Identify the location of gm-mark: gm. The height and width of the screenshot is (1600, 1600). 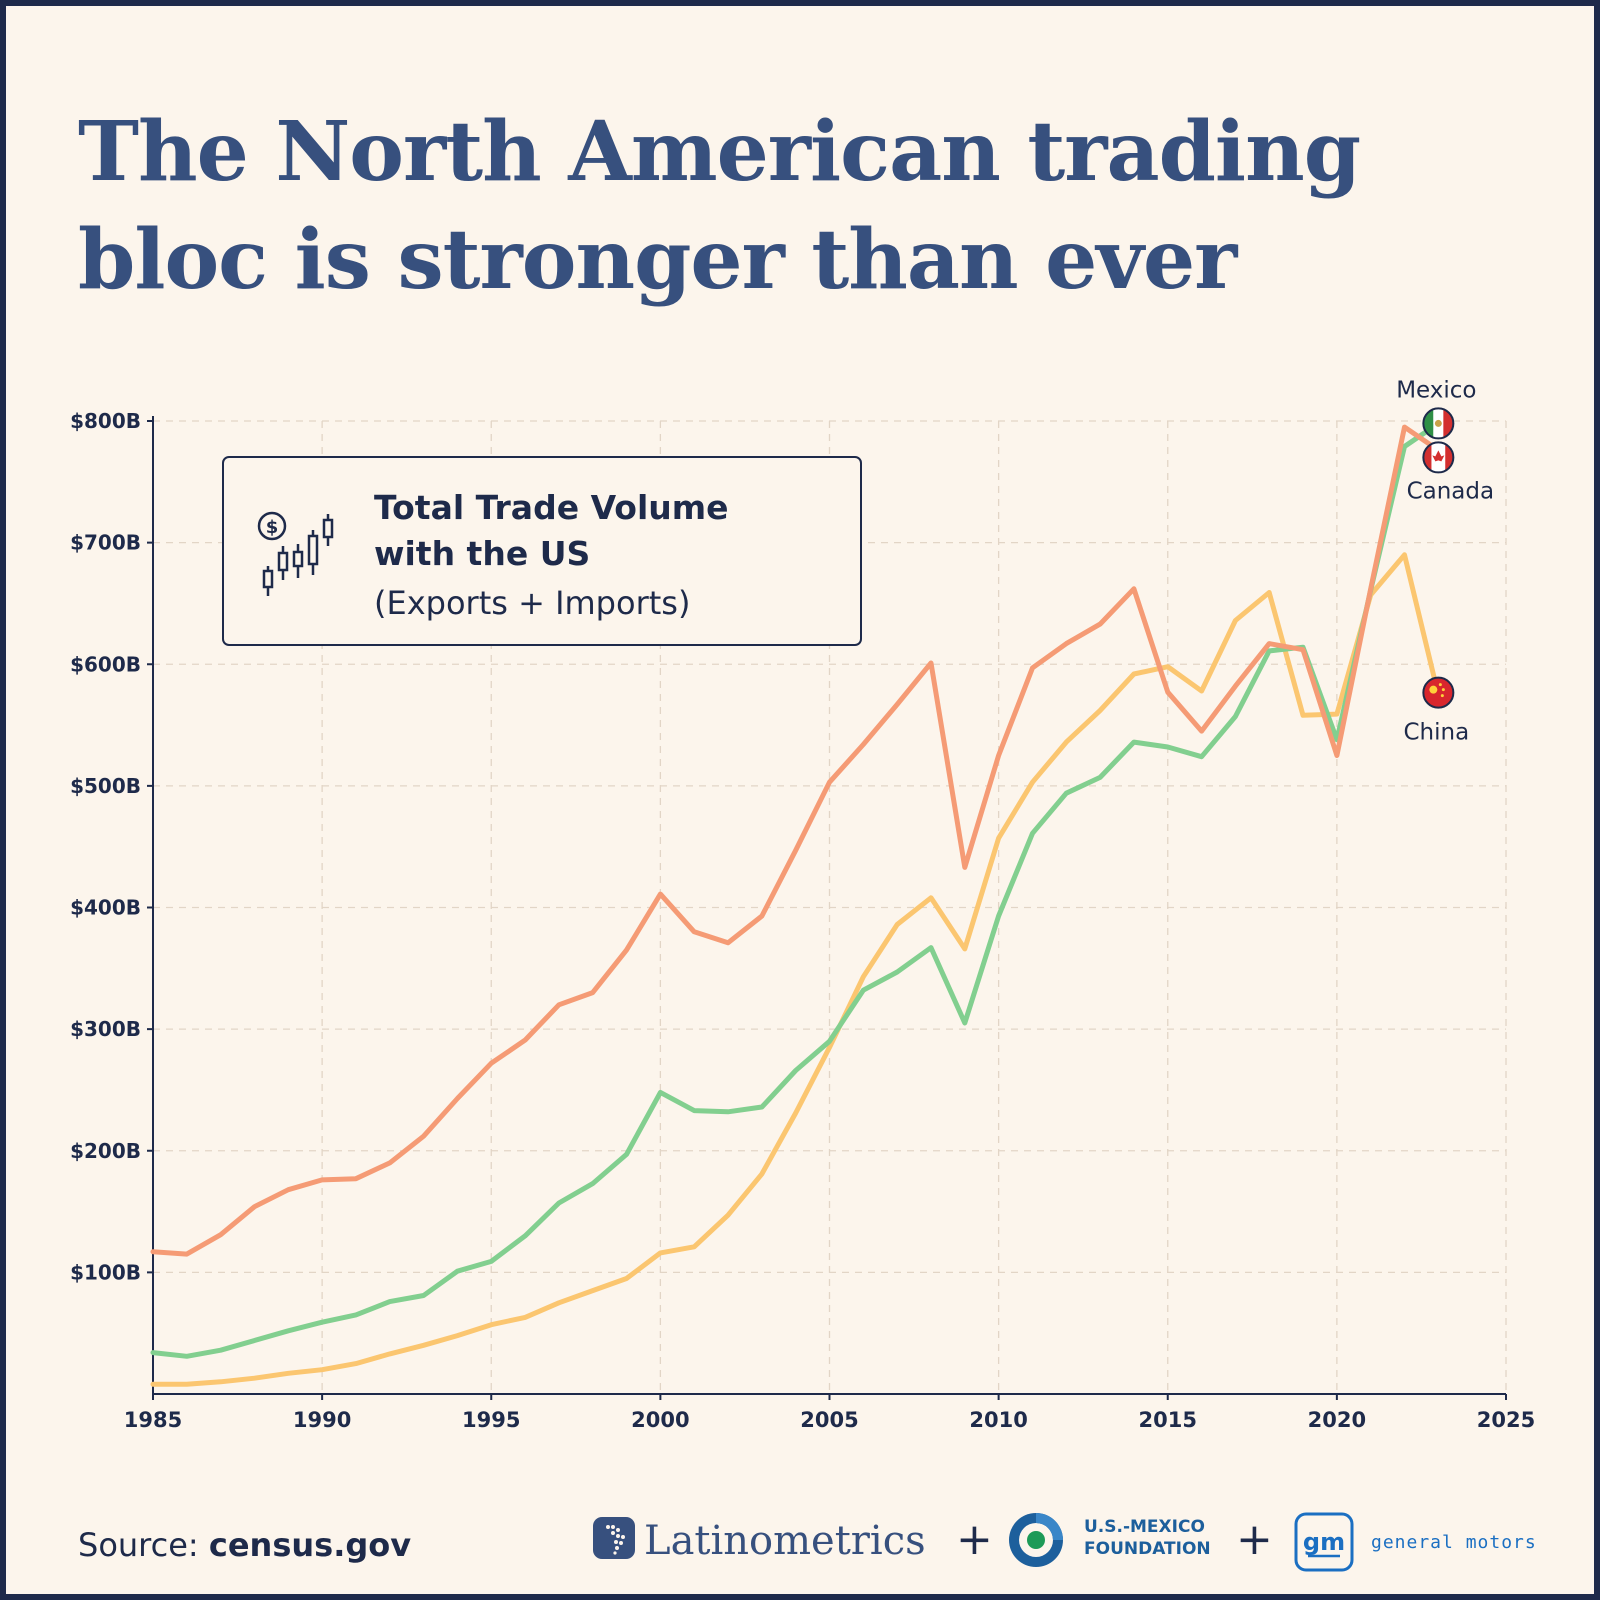
(1324, 1542).